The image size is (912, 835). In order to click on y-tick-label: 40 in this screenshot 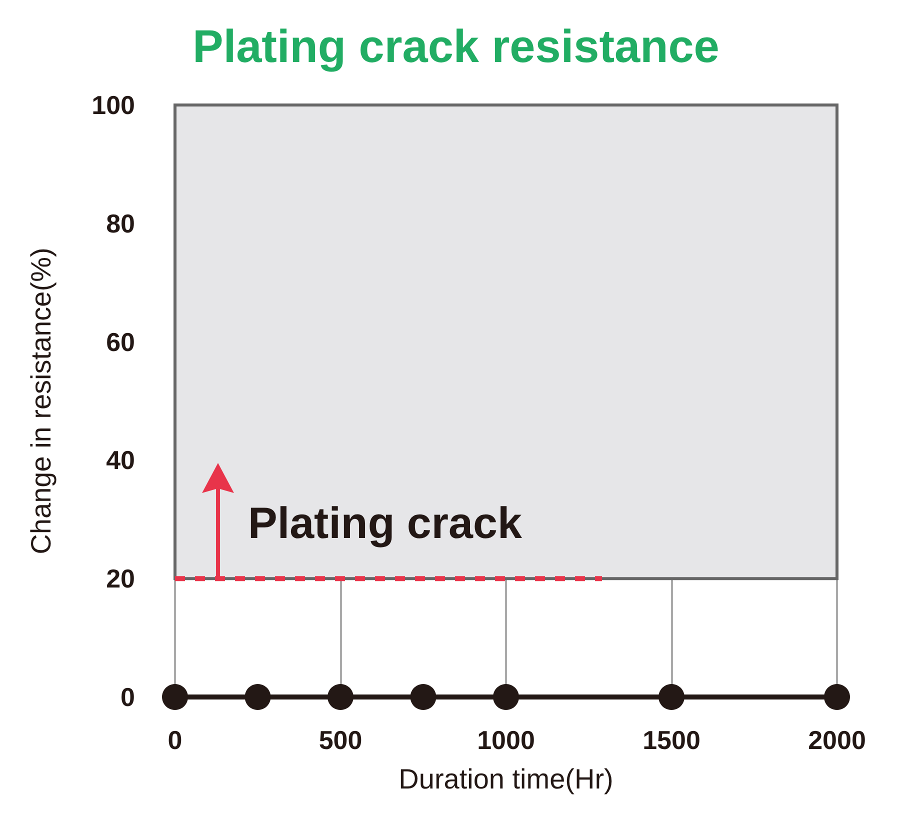, I will do `click(120, 460)`.